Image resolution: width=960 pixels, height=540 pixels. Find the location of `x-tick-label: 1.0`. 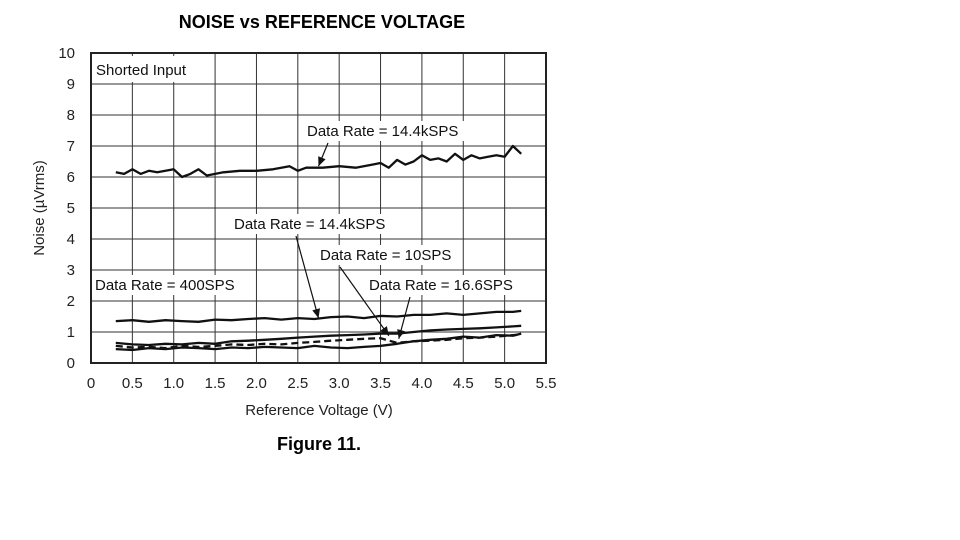

x-tick-label: 1.0 is located at coordinates (173, 383).